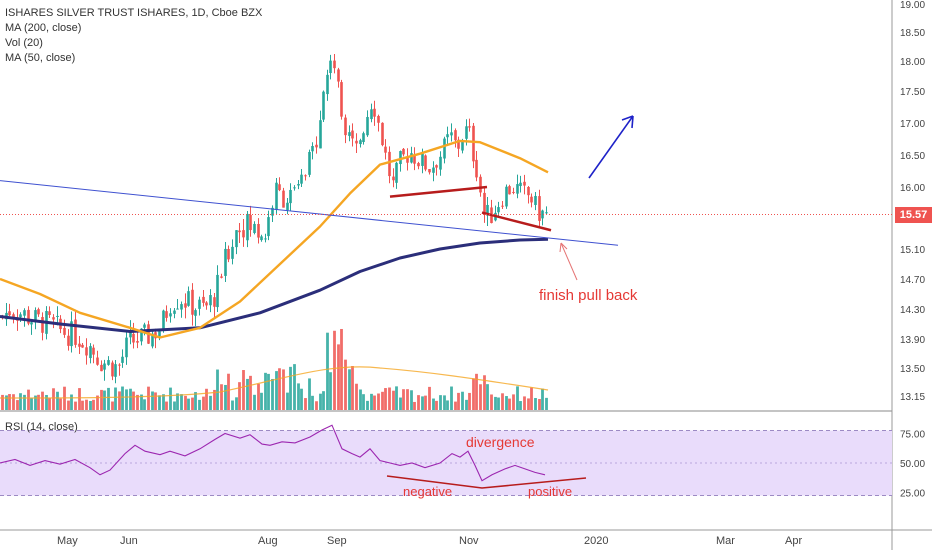 The width and height of the screenshot is (932, 550). I want to click on last-price-badge: 15.57, so click(913, 215).